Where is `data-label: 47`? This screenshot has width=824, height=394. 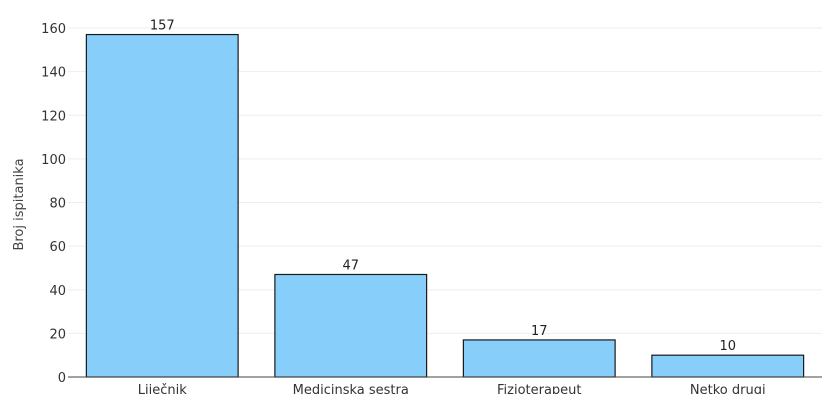
data-label: 47 is located at coordinates (350, 265).